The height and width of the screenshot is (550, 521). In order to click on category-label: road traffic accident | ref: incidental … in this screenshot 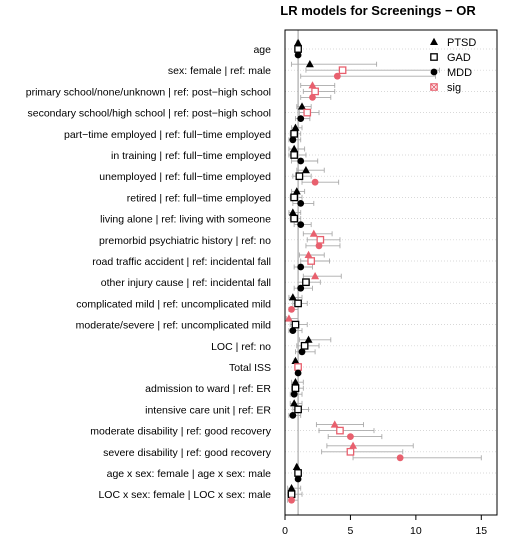, I will do `click(181, 262)`.